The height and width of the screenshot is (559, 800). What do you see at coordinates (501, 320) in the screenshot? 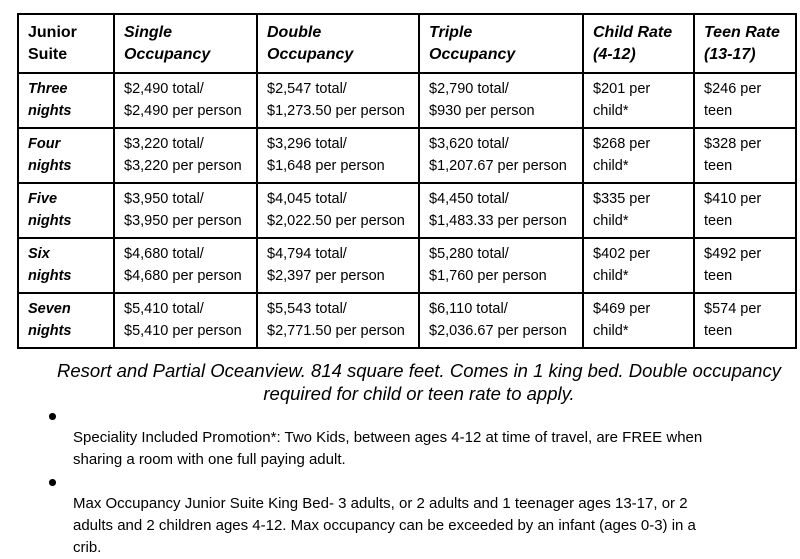
I see `price-cell: $6,110 total/ $2,036.67 per person` at bounding box center [501, 320].